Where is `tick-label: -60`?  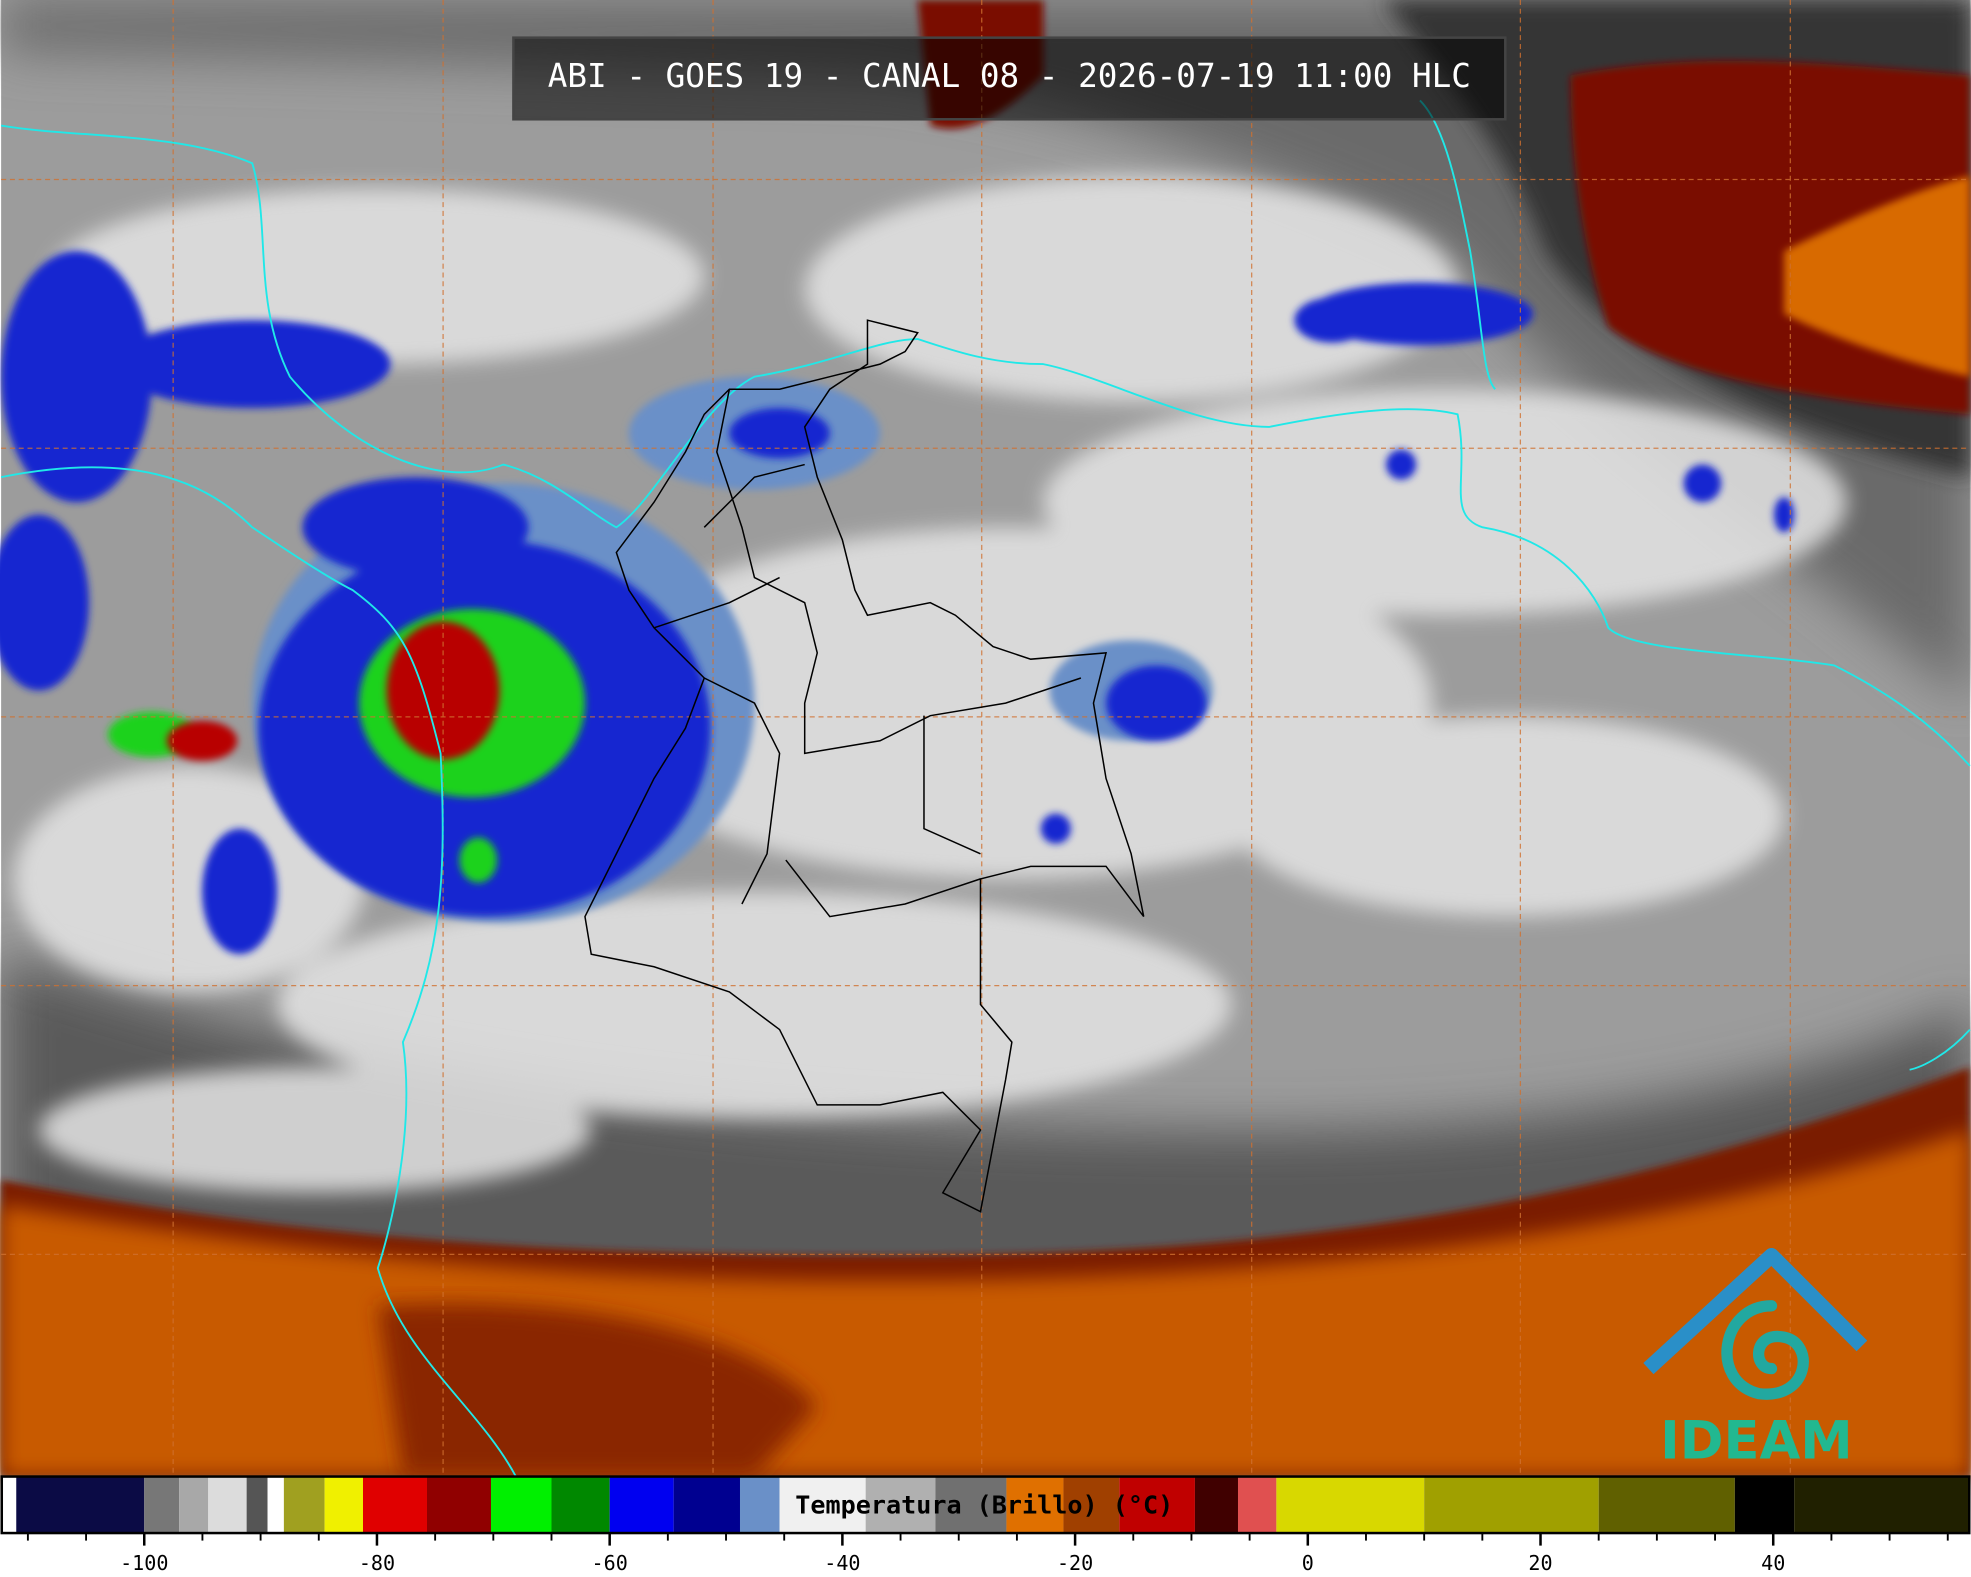
tick-label: -60 is located at coordinates (610, 1563).